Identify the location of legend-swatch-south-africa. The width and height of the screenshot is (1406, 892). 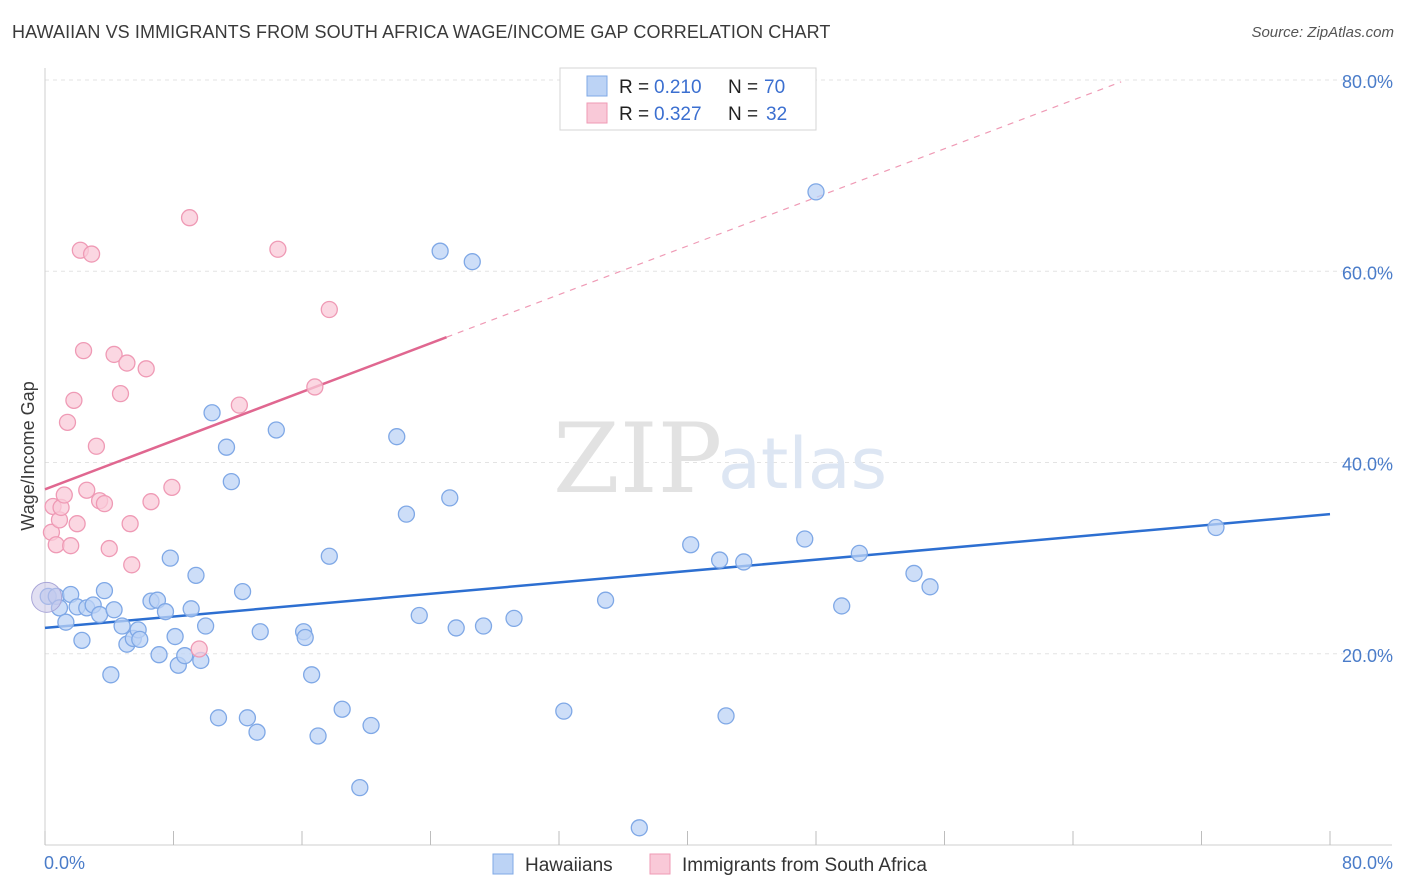
(597, 113).